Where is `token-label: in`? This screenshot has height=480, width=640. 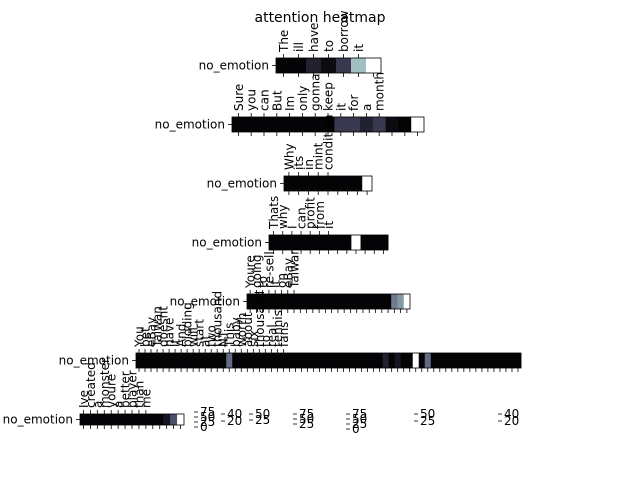
token-label: in is located at coordinates (309, 164).